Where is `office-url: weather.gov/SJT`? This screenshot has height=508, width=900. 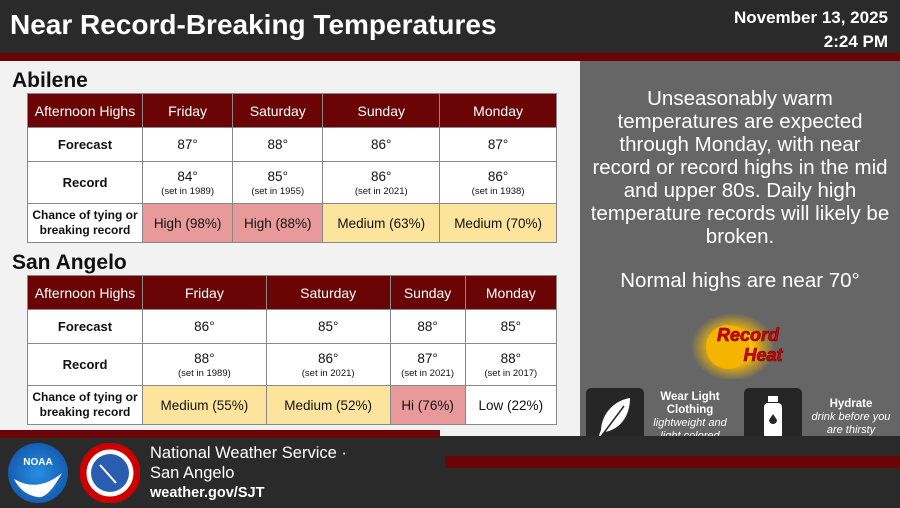
office-url: weather.gov/SJT is located at coordinates (207, 493).